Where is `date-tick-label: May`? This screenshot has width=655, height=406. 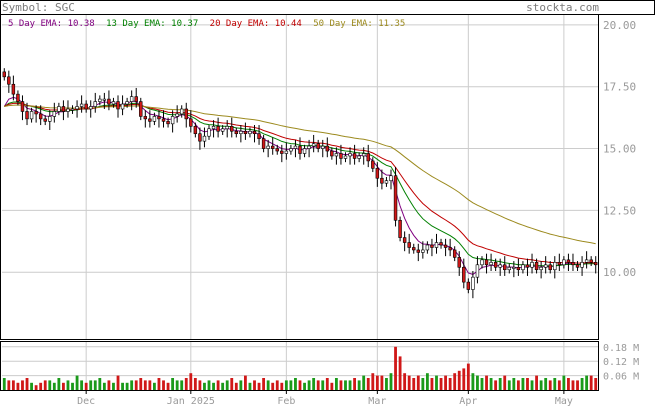
date-tick-label: May is located at coordinates (564, 401).